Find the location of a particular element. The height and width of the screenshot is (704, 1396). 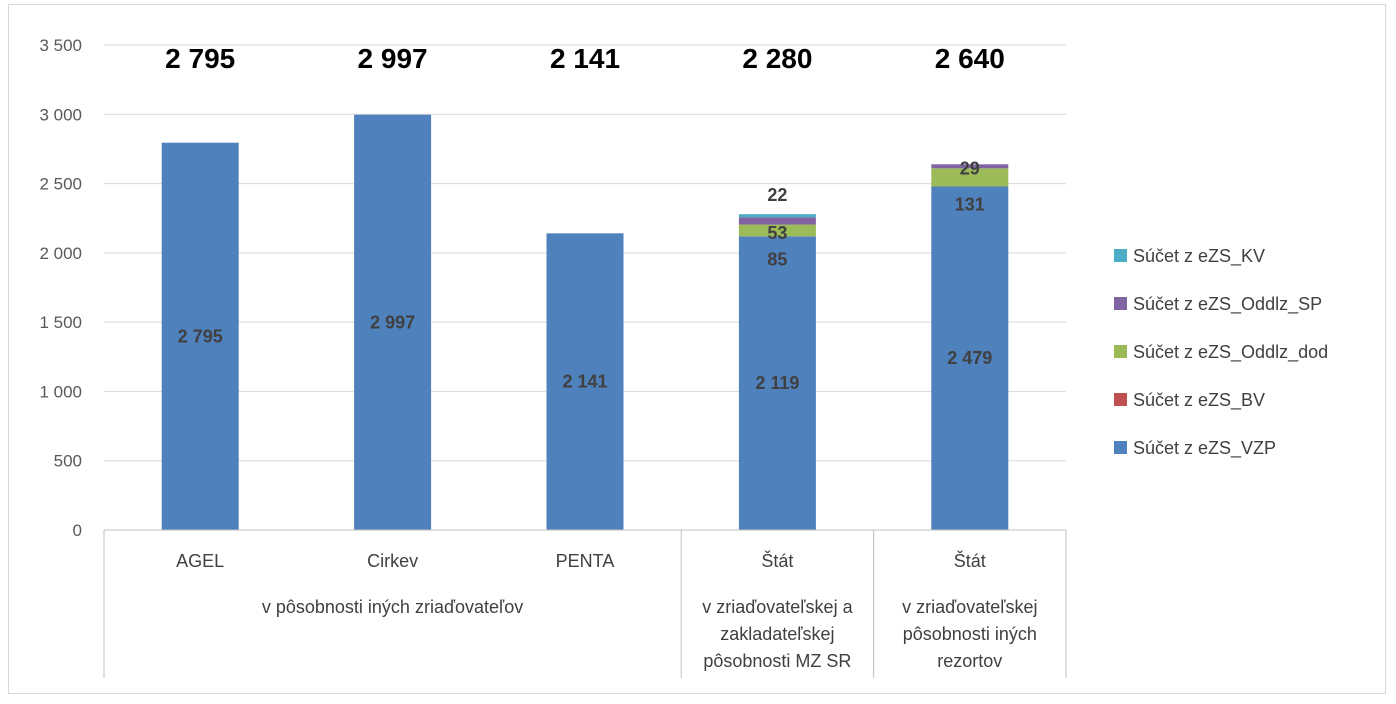

bar-value-label: 29 is located at coordinates (970, 168).